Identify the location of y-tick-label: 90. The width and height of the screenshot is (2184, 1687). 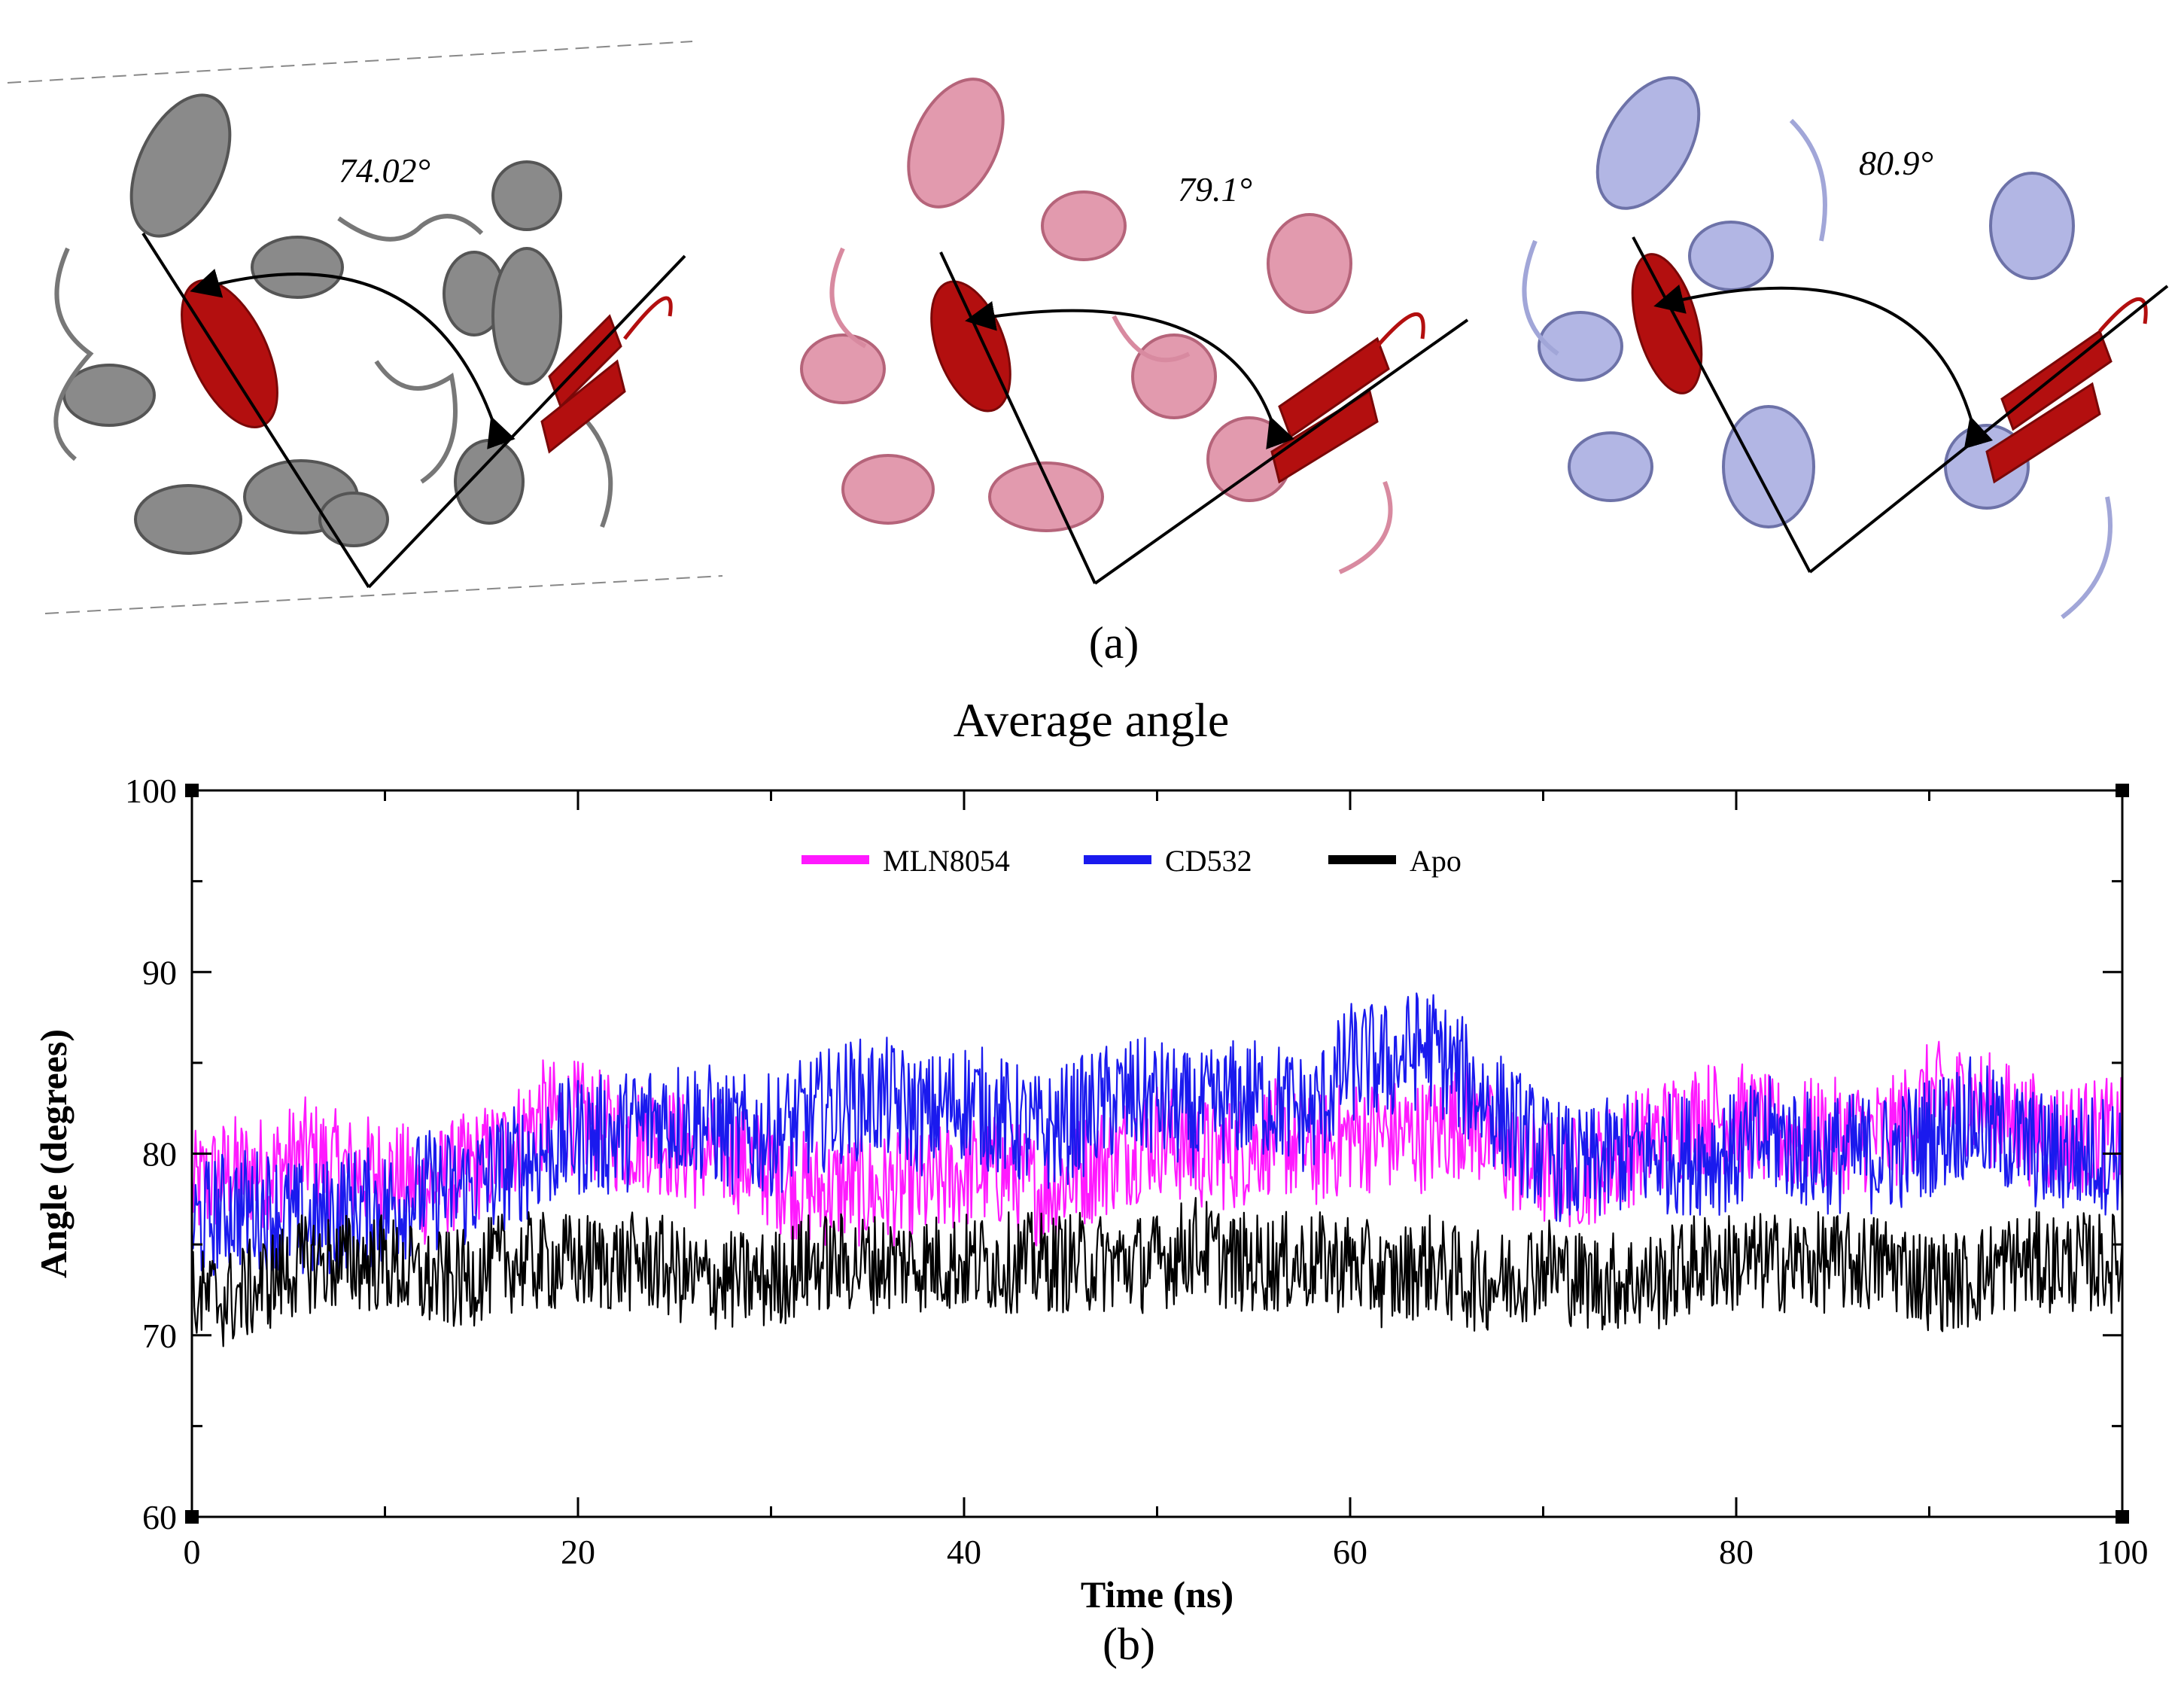
(159, 972).